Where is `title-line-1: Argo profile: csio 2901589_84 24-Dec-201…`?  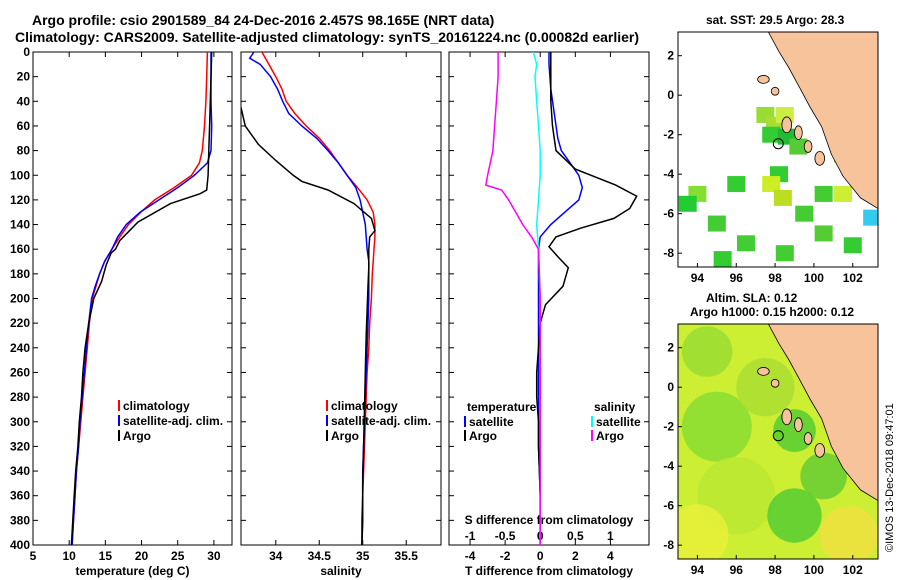
title-line-1: Argo profile: csio 2901589_84 24-Dec-201… is located at coordinates (263, 20).